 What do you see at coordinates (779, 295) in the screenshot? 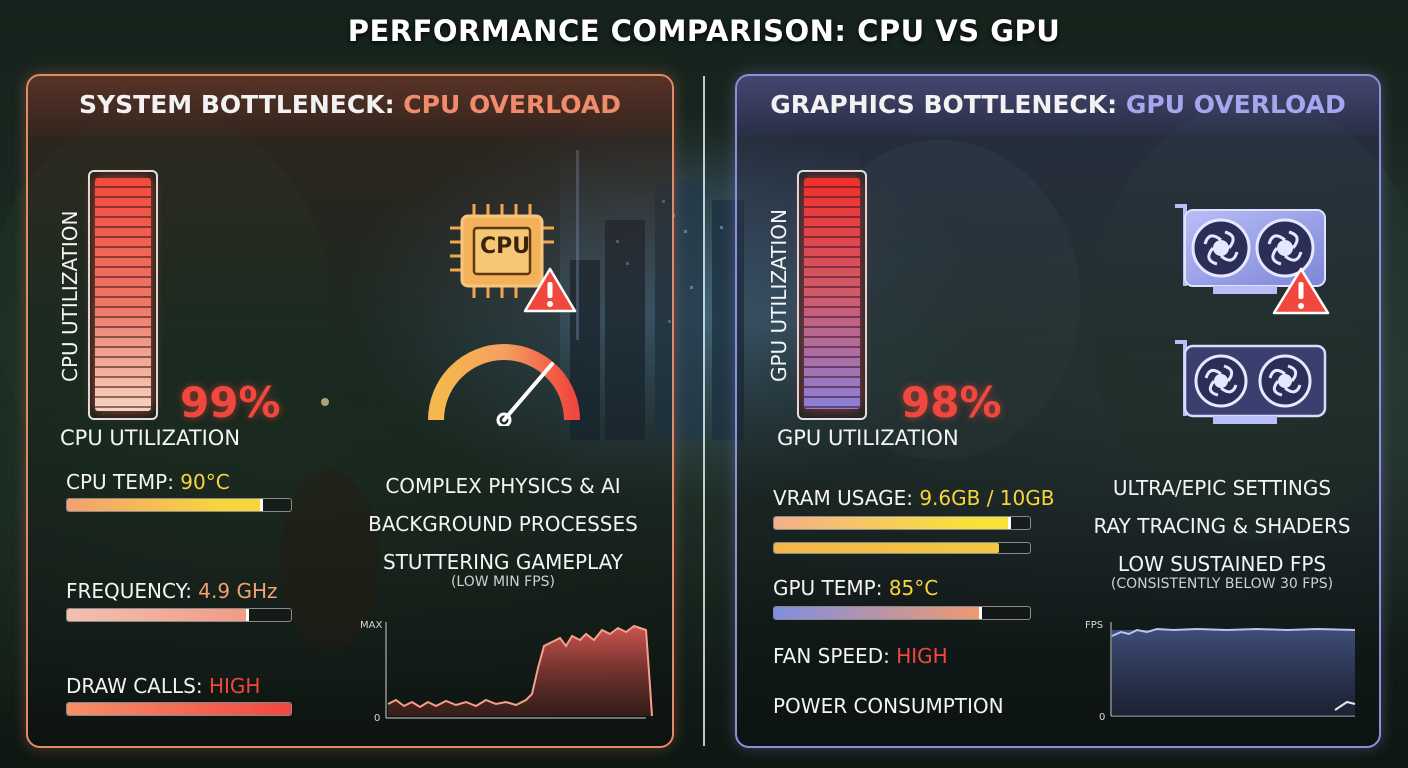
I see `gpu-utilization-vertical-label: GPU UTILIZATION` at bounding box center [779, 295].